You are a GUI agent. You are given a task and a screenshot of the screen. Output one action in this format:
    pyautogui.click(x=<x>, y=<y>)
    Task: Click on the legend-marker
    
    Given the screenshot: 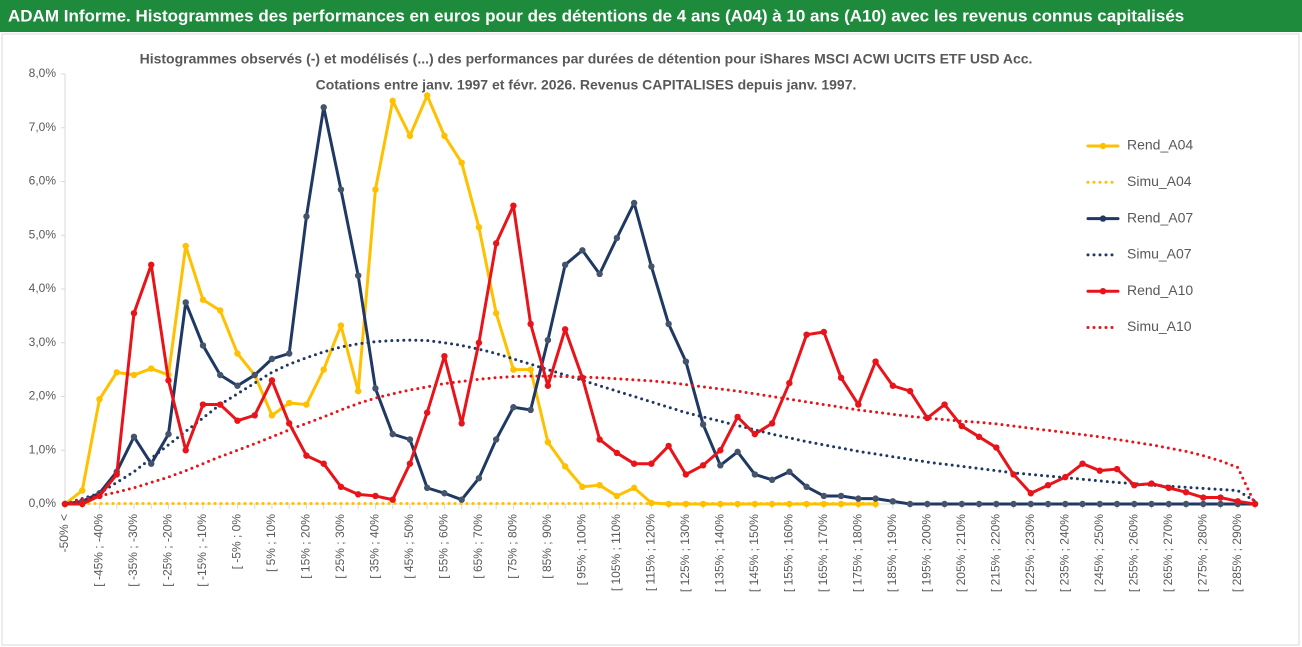 What is the action you would take?
    pyautogui.click(x=1103, y=291)
    